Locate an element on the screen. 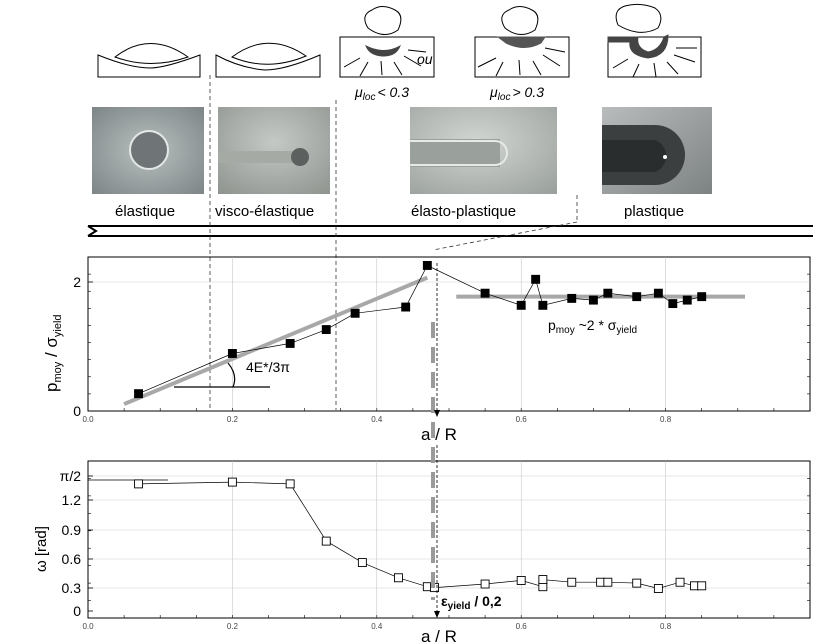 The width and height of the screenshot is (813, 644). slope-marker is located at coordinates (222, 375).